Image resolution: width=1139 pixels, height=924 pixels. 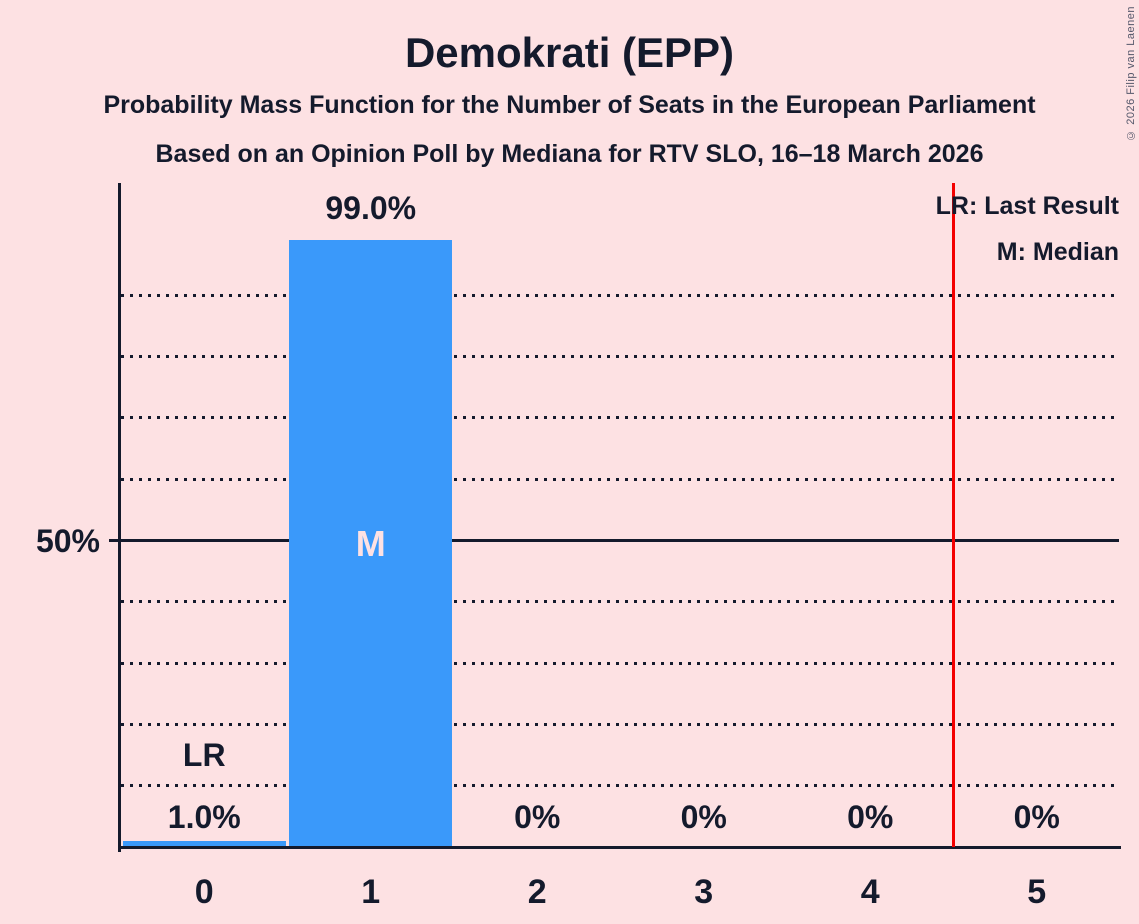 What do you see at coordinates (537, 892) in the screenshot?
I see `x-tick-label: 2` at bounding box center [537, 892].